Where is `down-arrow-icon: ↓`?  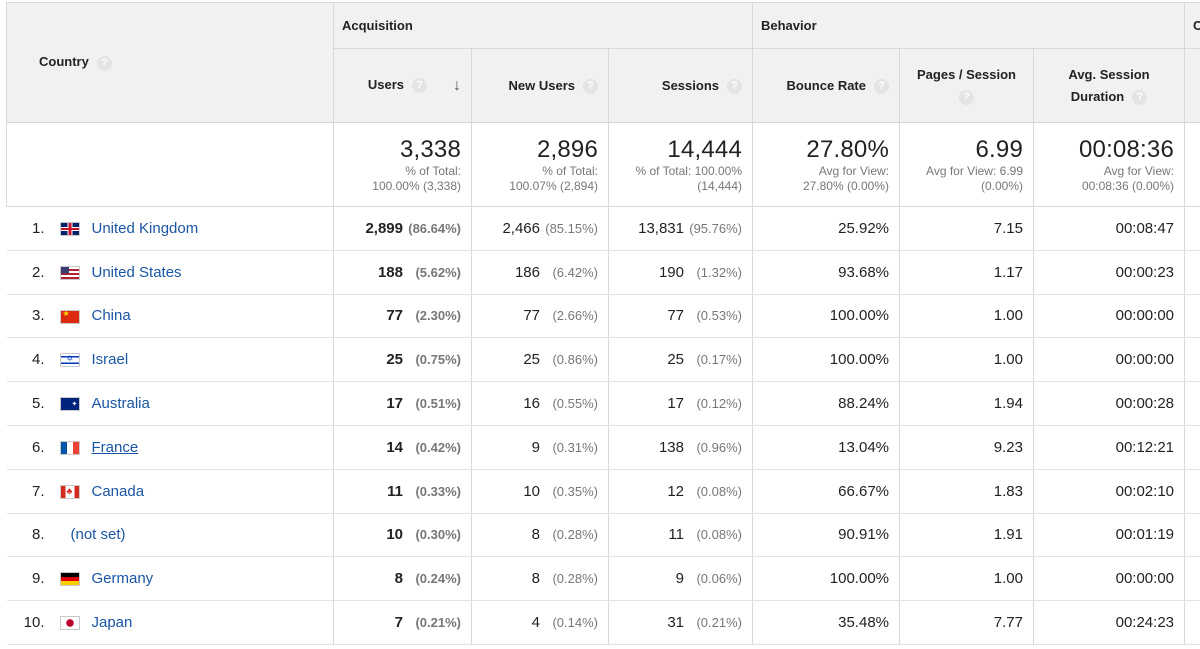 down-arrow-icon: ↓ is located at coordinates (457, 85).